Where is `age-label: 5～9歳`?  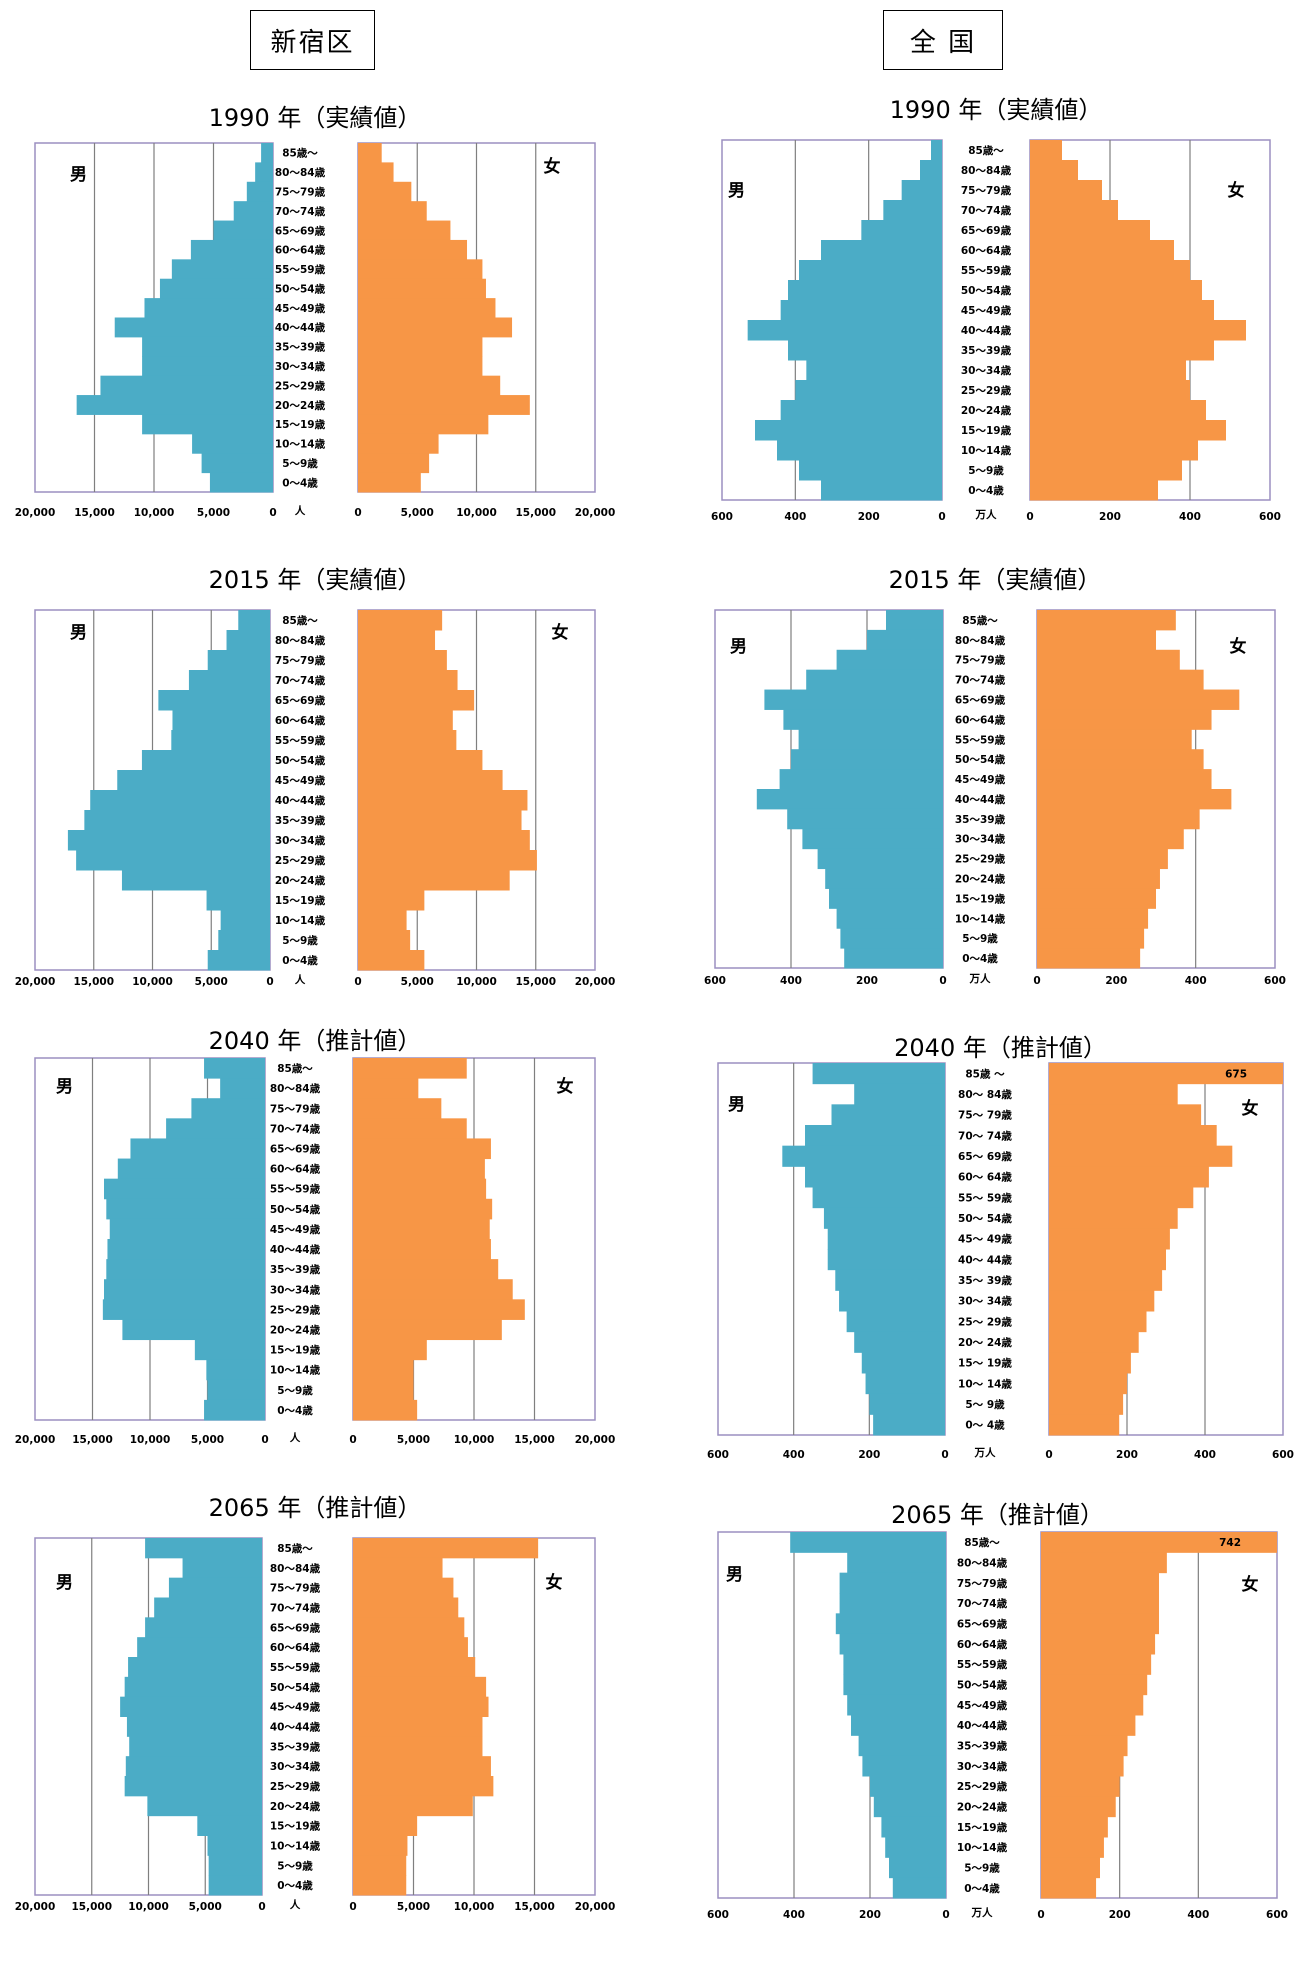 age-label: 5～9歳 is located at coordinates (982, 1868).